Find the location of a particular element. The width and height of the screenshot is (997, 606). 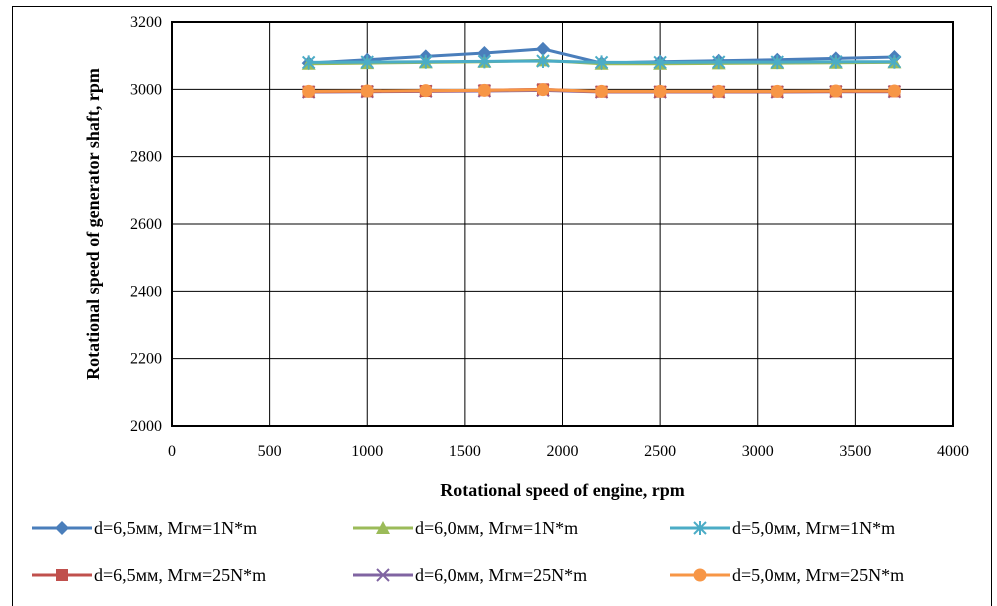

legend-entry: d=6,5мм, Мгм=25N*m is located at coordinates (149, 575).